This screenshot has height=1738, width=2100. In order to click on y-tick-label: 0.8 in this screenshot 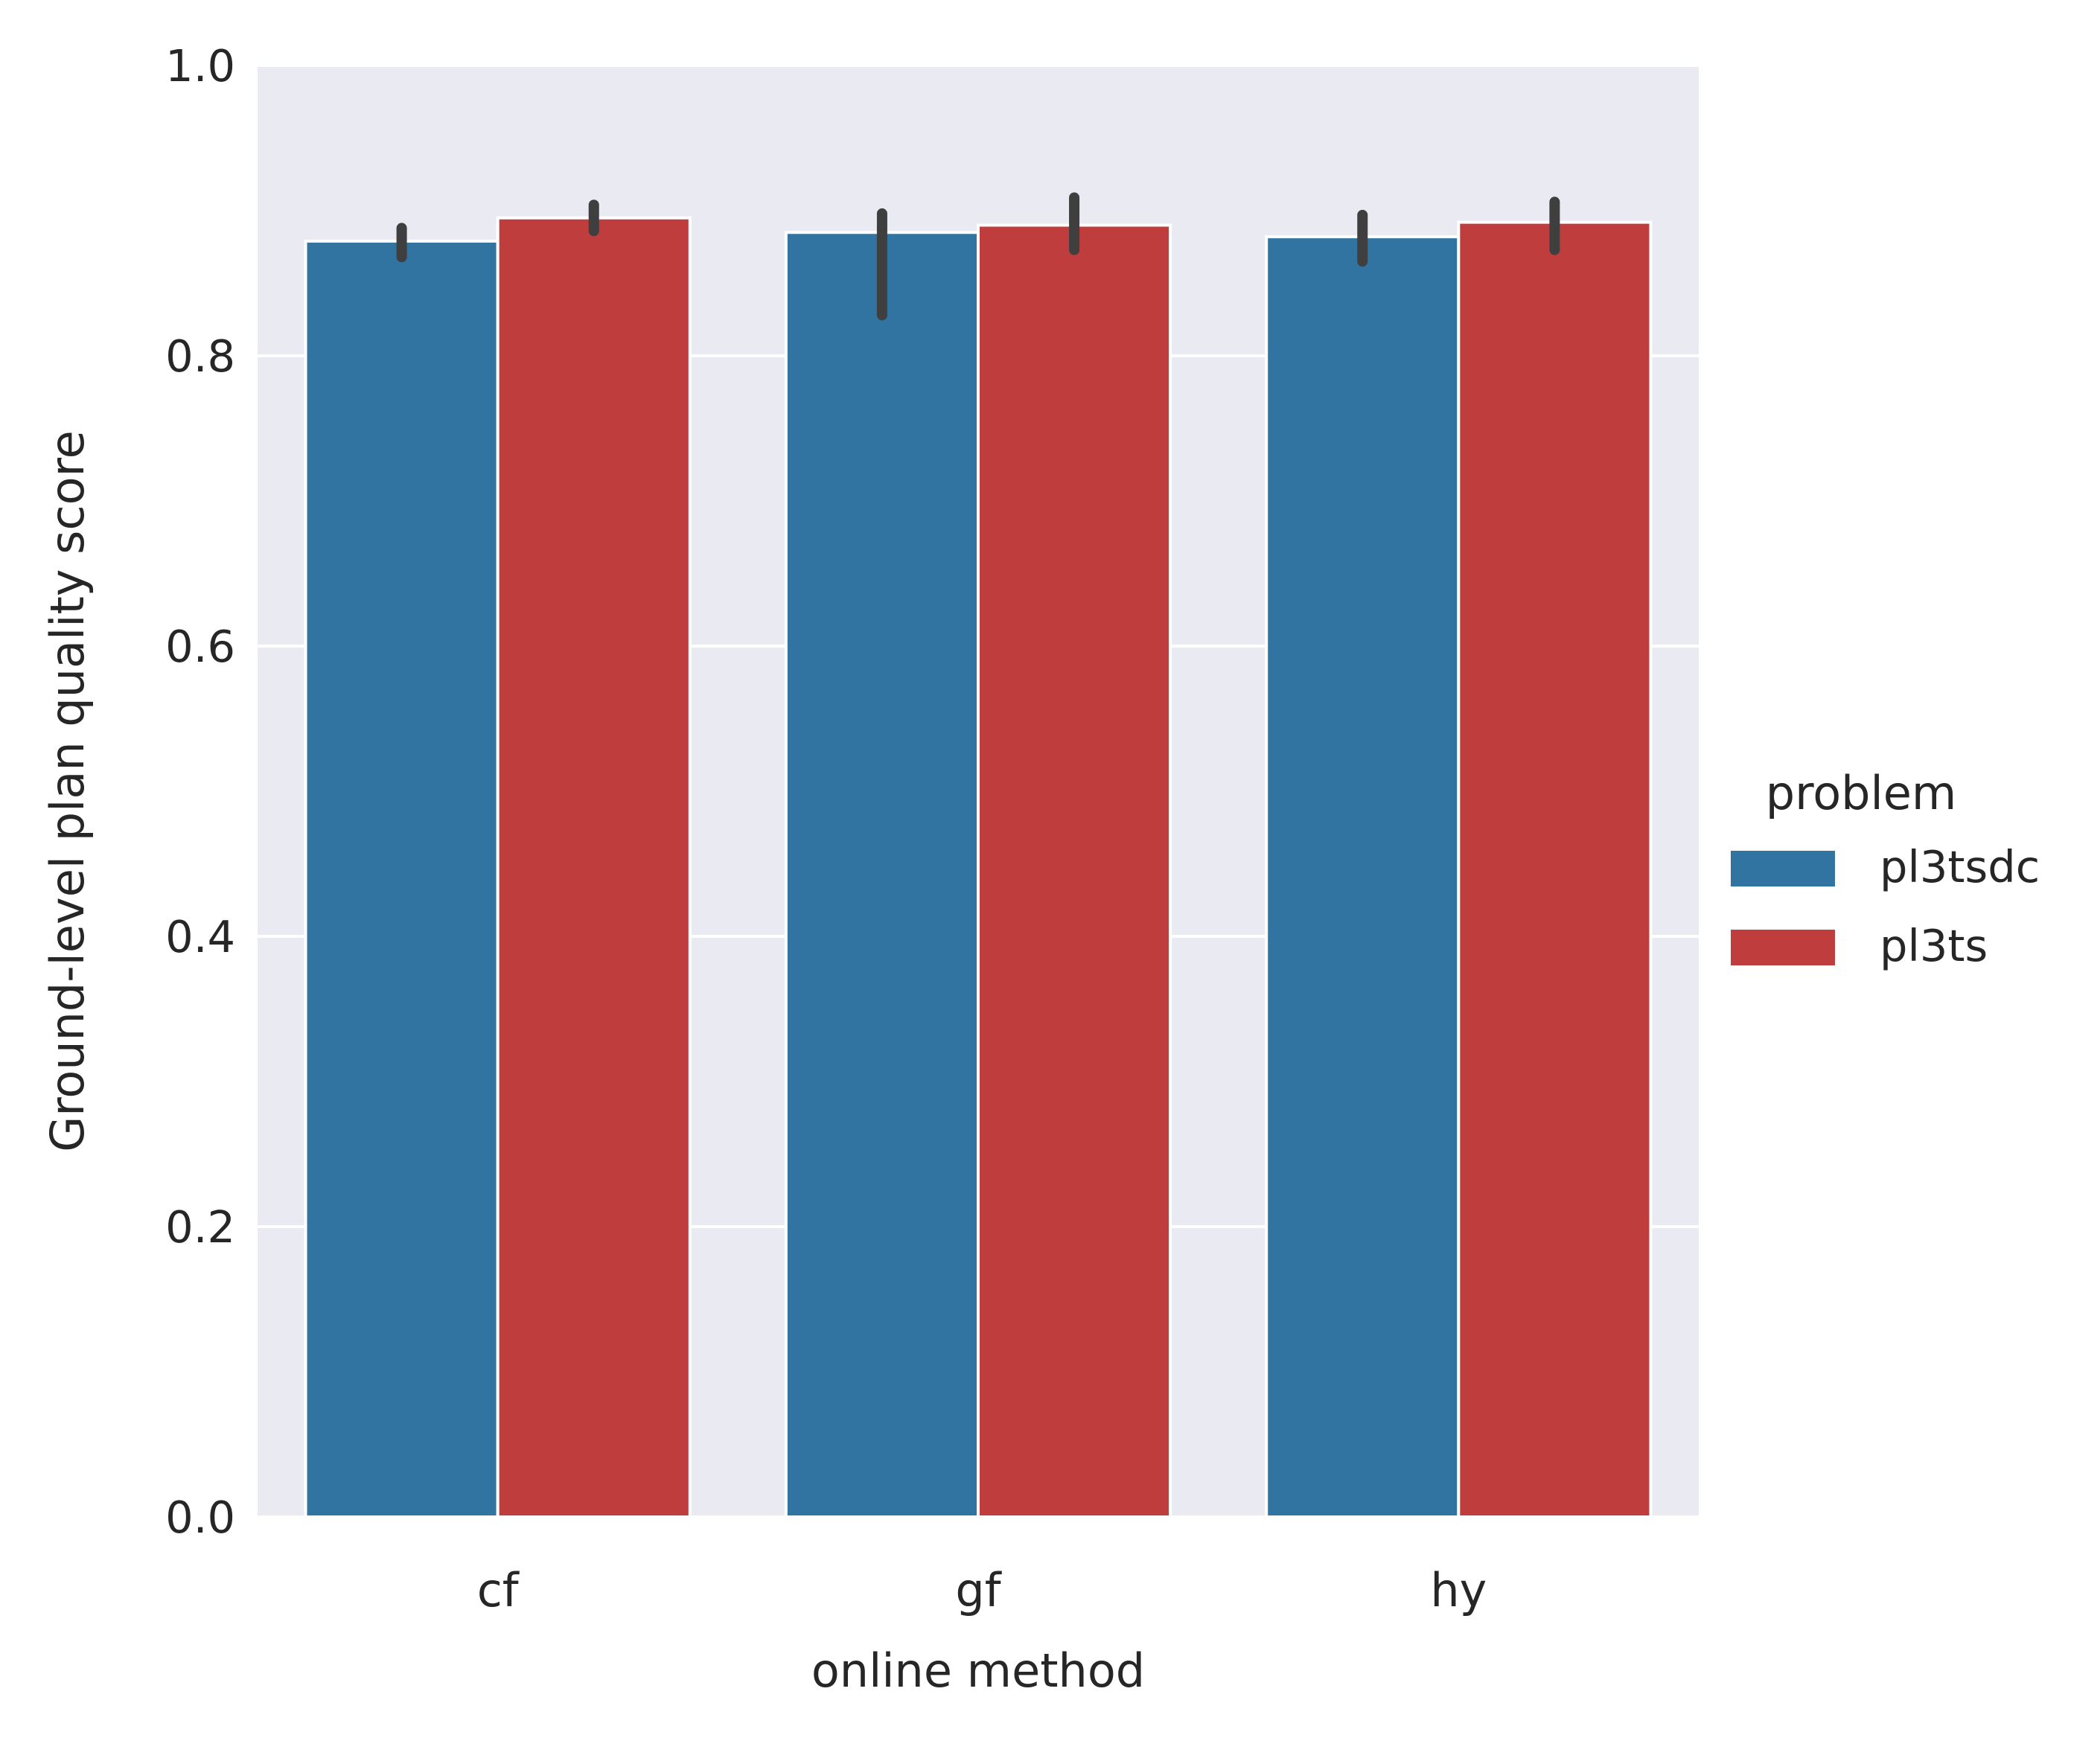, I will do `click(200, 356)`.